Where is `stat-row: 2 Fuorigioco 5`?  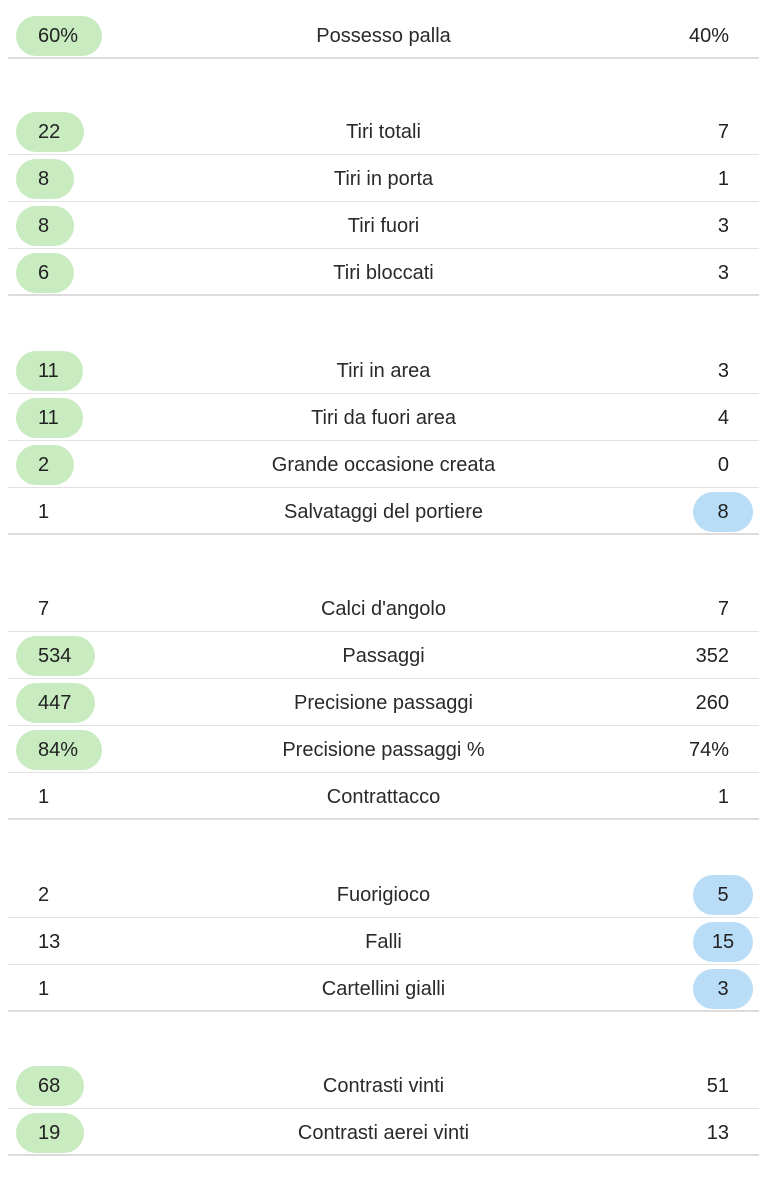 stat-row: 2 Fuorigioco 5 is located at coordinates (383, 894).